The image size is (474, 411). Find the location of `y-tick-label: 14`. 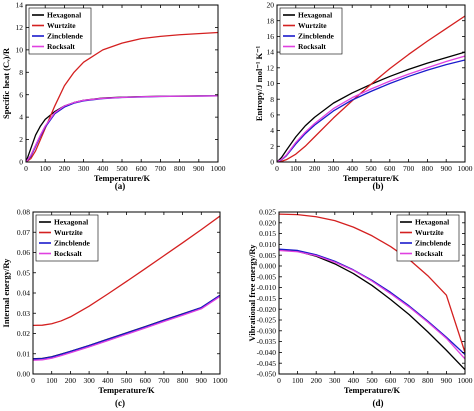

y-tick-label: 14 is located at coordinates (20, 5).